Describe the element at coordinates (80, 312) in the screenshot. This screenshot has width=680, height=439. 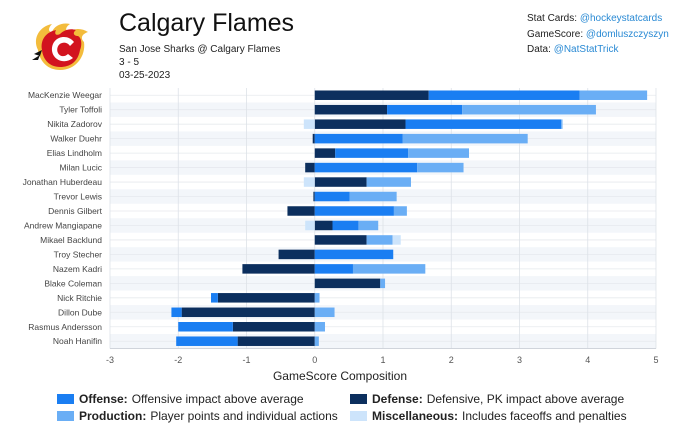
I see `player-label: Dillon Dube` at that location.